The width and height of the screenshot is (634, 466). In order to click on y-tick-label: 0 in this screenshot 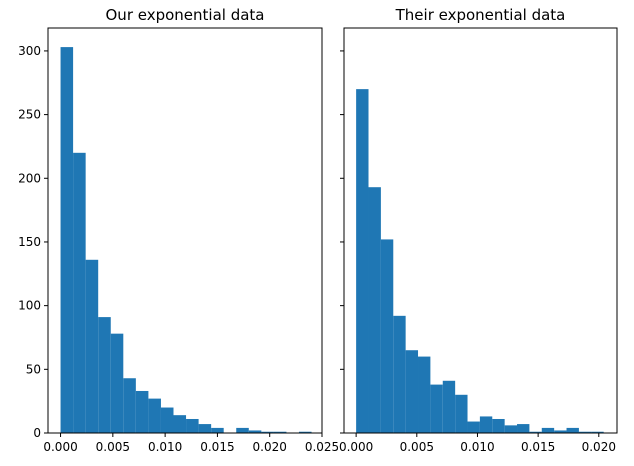, I will do `click(37, 433)`.